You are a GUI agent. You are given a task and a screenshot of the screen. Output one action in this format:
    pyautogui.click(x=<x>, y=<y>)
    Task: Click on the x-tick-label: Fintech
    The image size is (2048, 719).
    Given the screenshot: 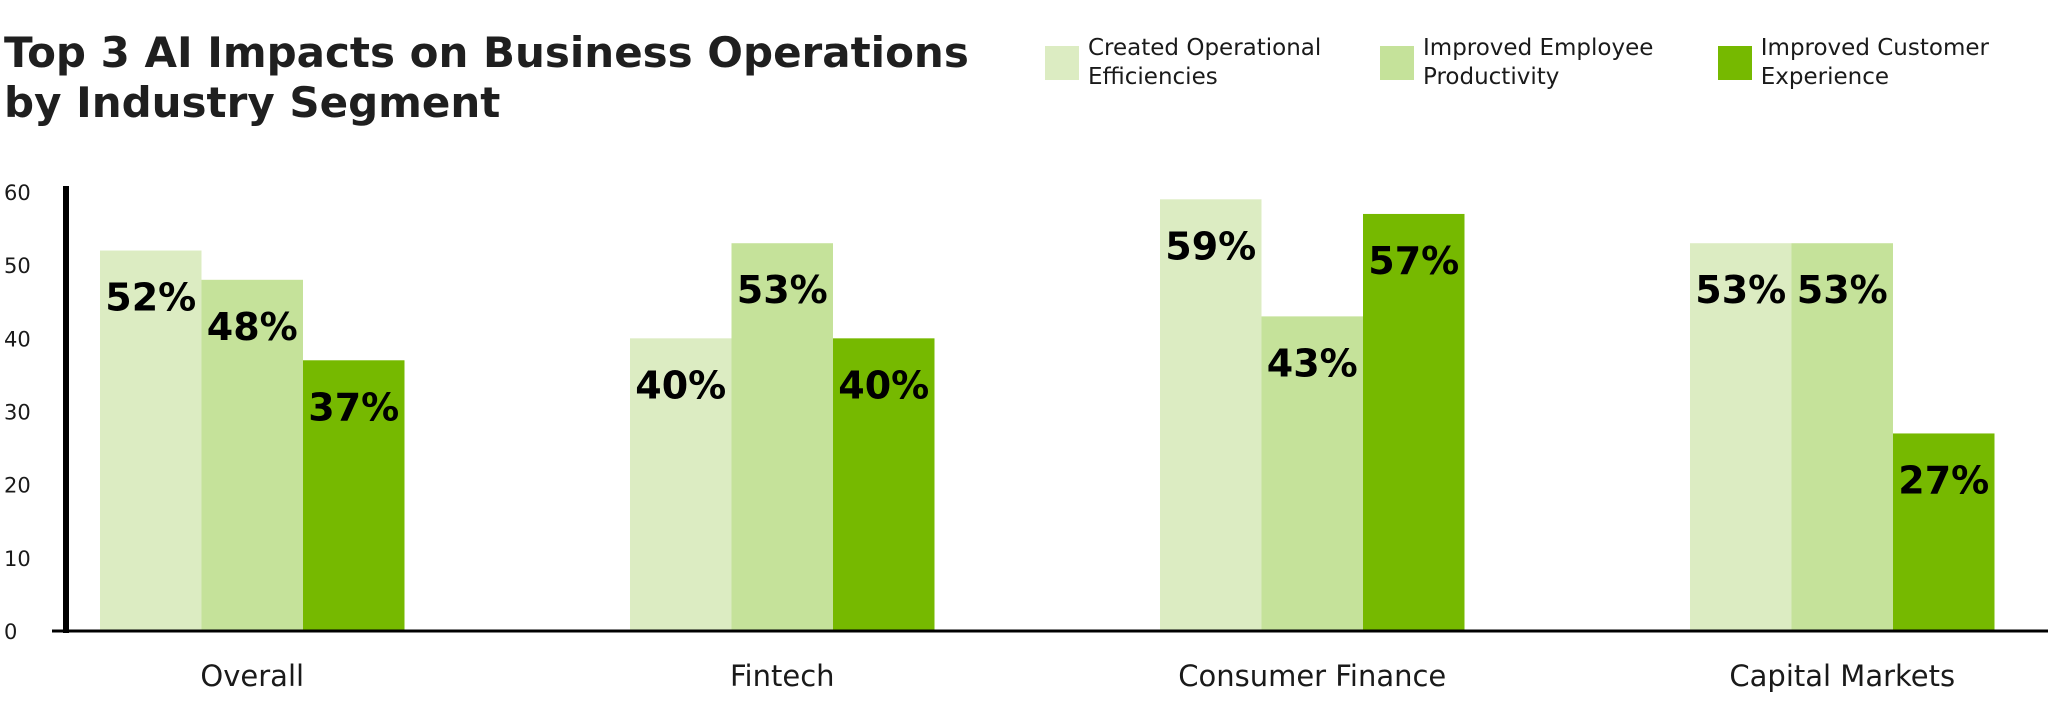 What is the action you would take?
    pyautogui.click(x=782, y=676)
    